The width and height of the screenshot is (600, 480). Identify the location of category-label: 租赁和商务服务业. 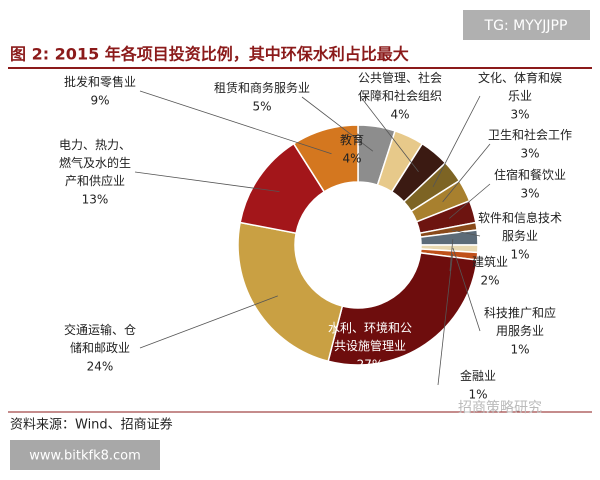
(262, 87).